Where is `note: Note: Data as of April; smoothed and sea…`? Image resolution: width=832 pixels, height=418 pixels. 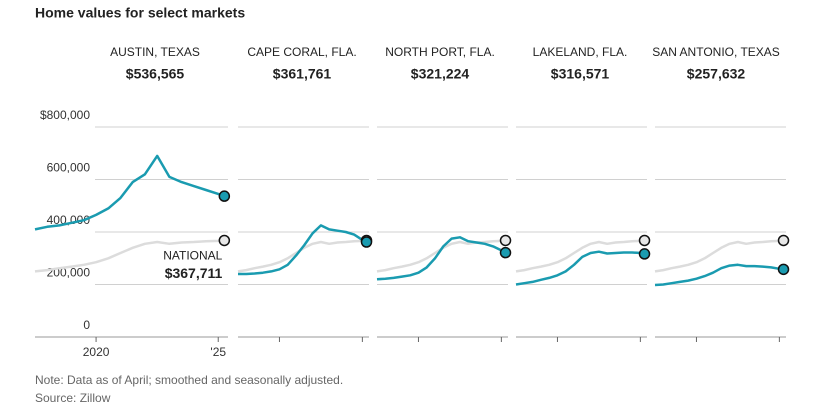 note: Note: Data as of April; smoothed and sea… is located at coordinates (189, 380).